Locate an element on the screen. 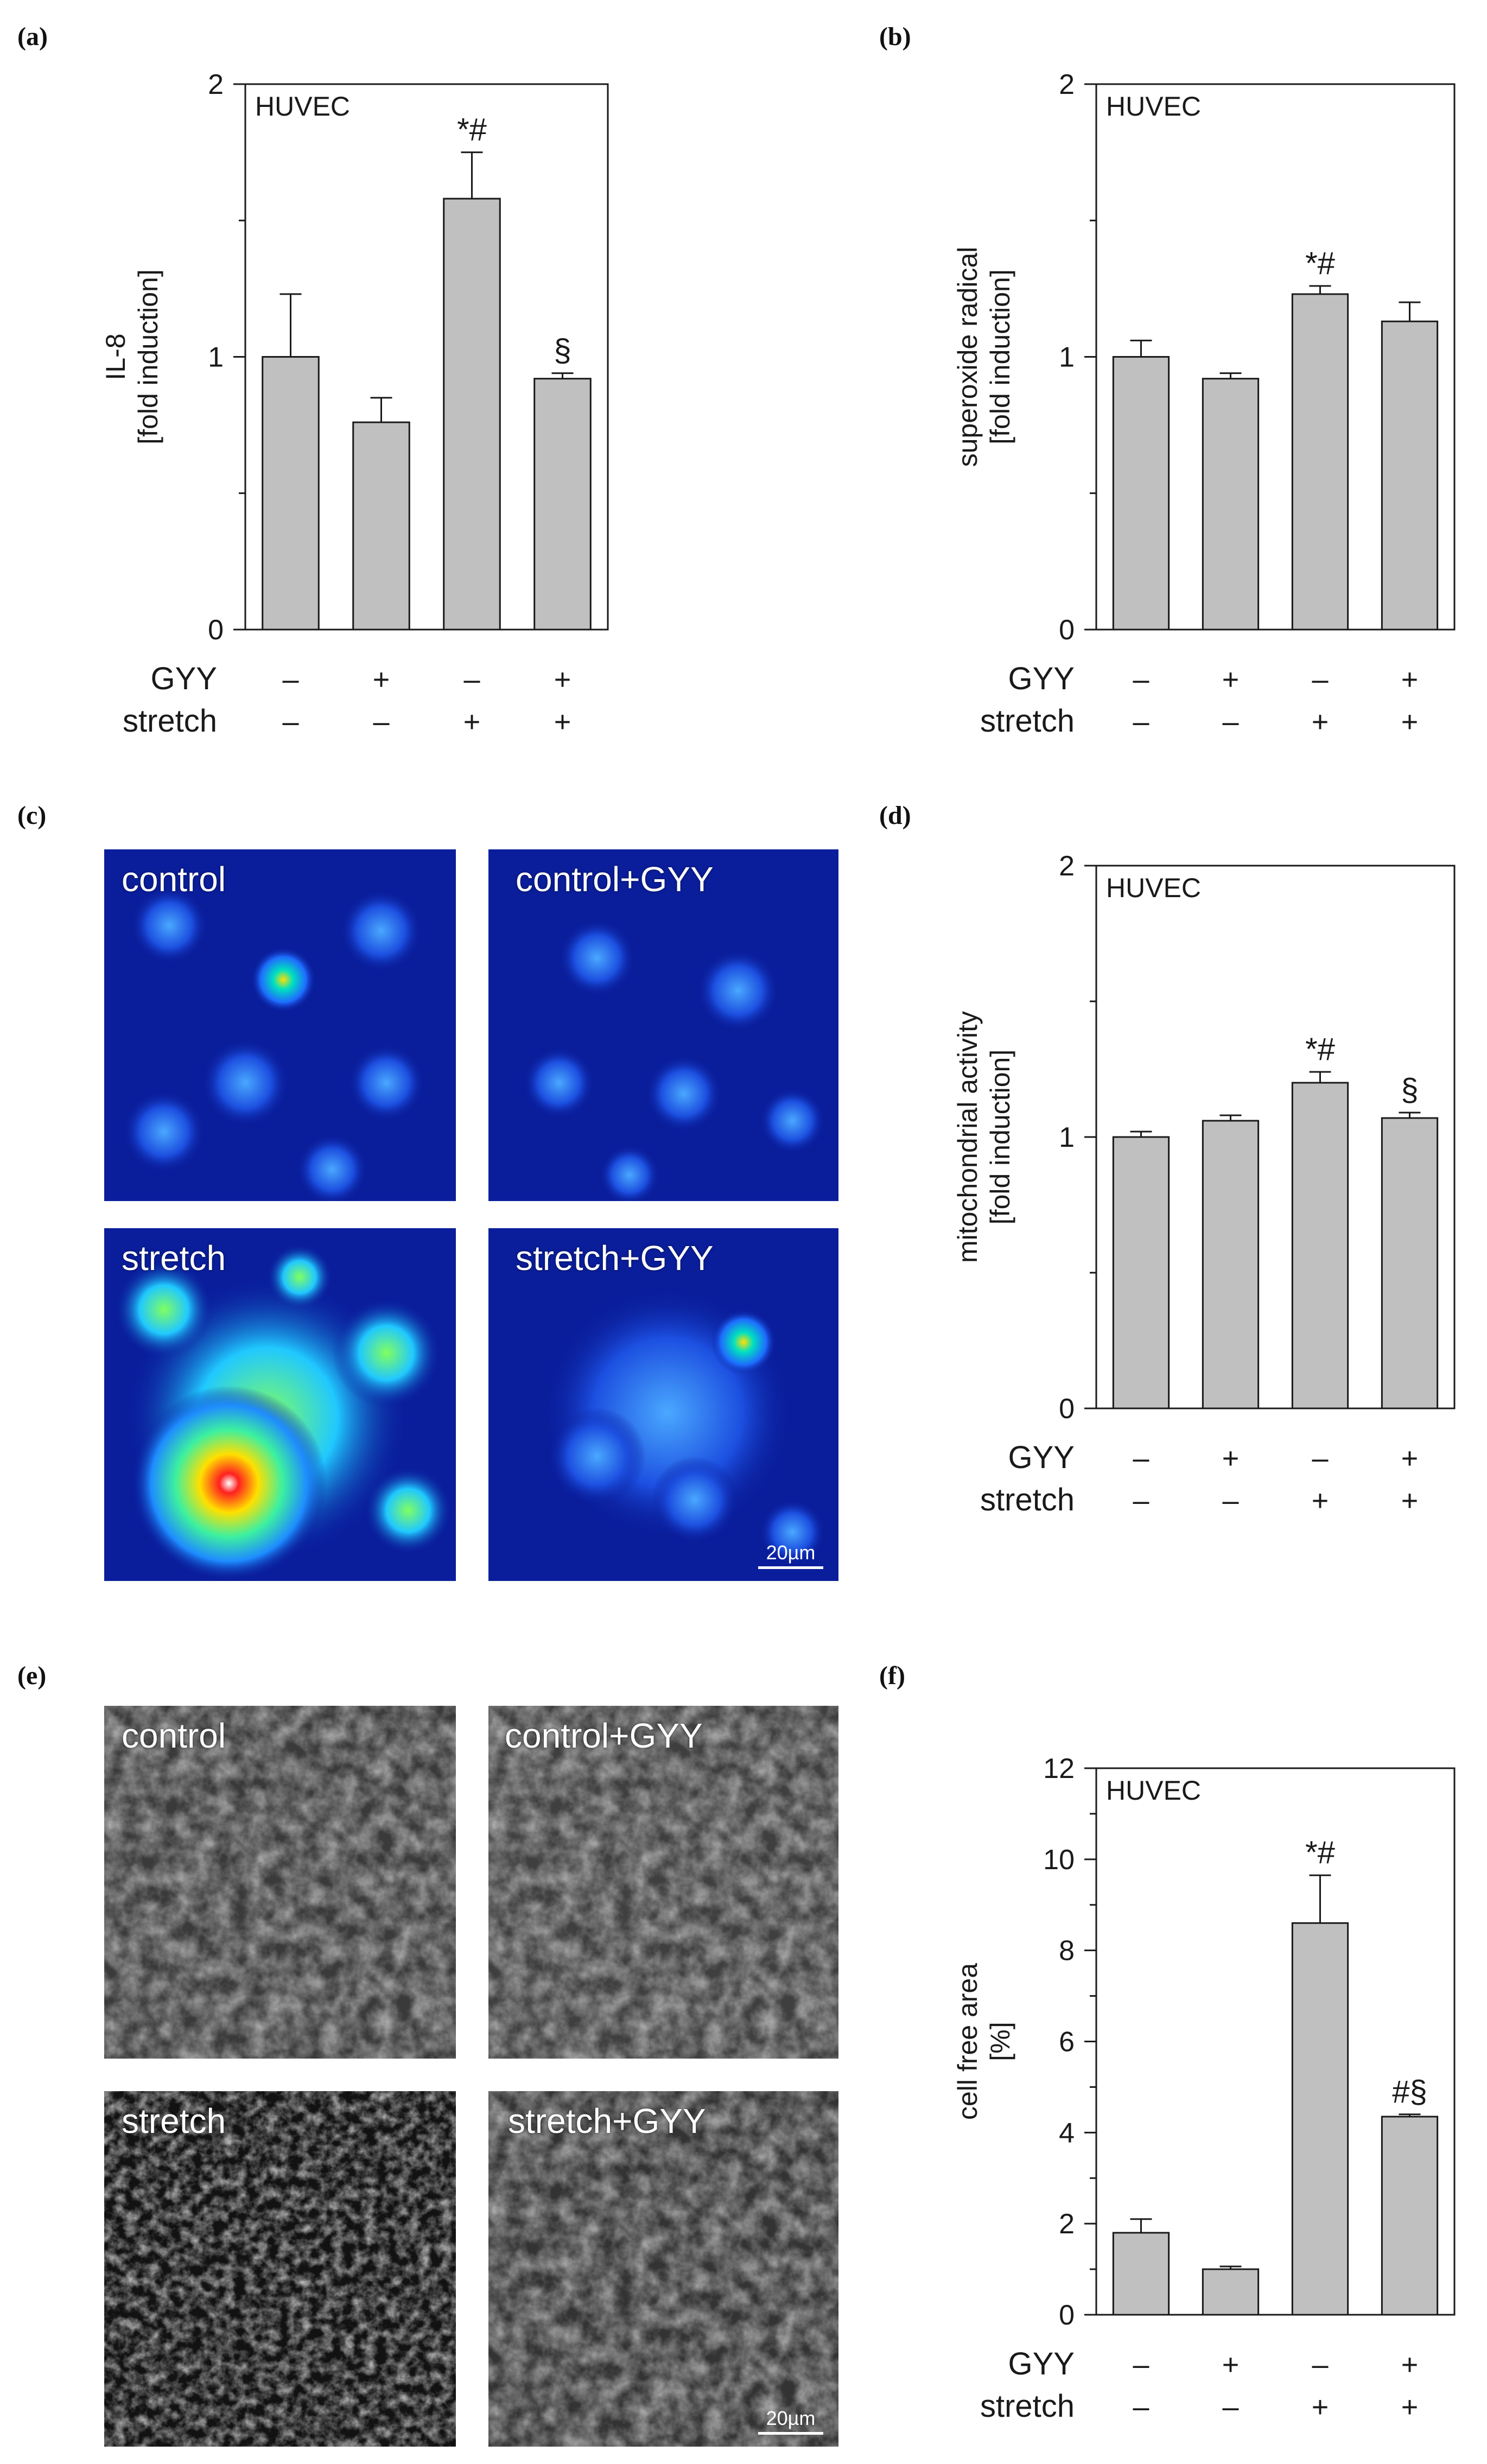 The height and width of the screenshot is (2464, 1487). y-tick-label-f-2: 4 is located at coordinates (1067, 2133).